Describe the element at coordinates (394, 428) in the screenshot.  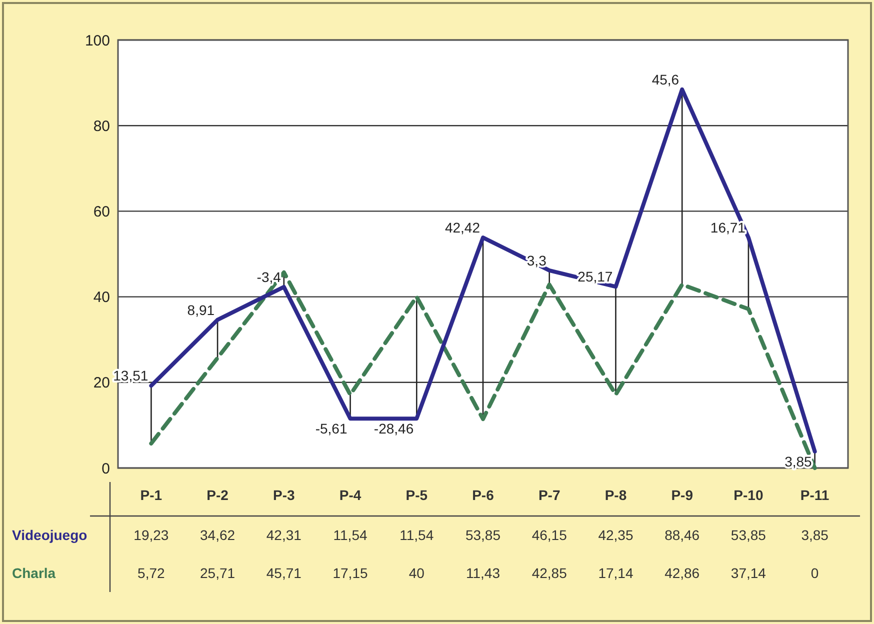
I see `annotation: -28,46` at that location.